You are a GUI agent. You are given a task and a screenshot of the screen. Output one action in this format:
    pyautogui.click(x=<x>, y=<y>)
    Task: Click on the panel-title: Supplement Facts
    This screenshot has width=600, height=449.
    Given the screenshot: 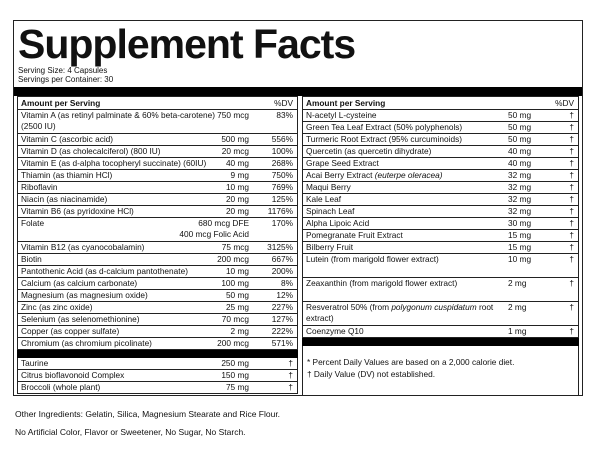 What is the action you would take?
    pyautogui.click(x=187, y=44)
    